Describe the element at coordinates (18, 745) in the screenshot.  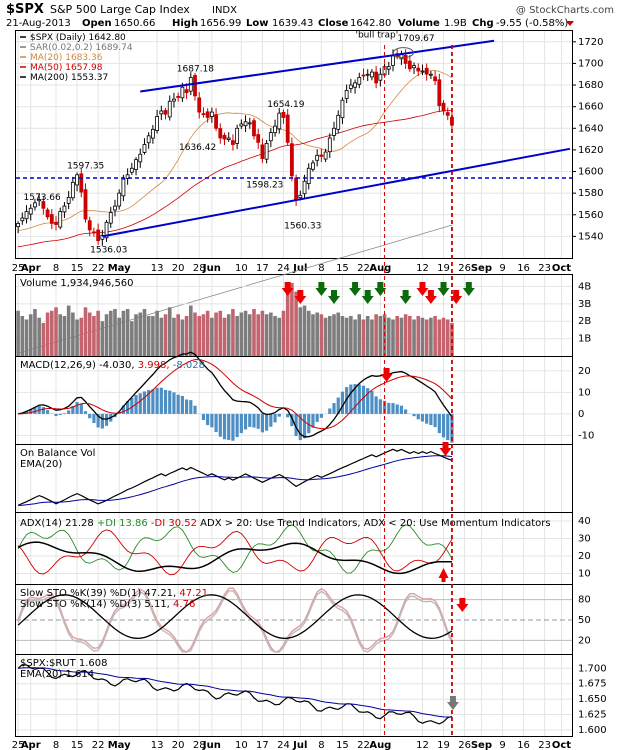
I see `x-tick-label: 25` at that location.